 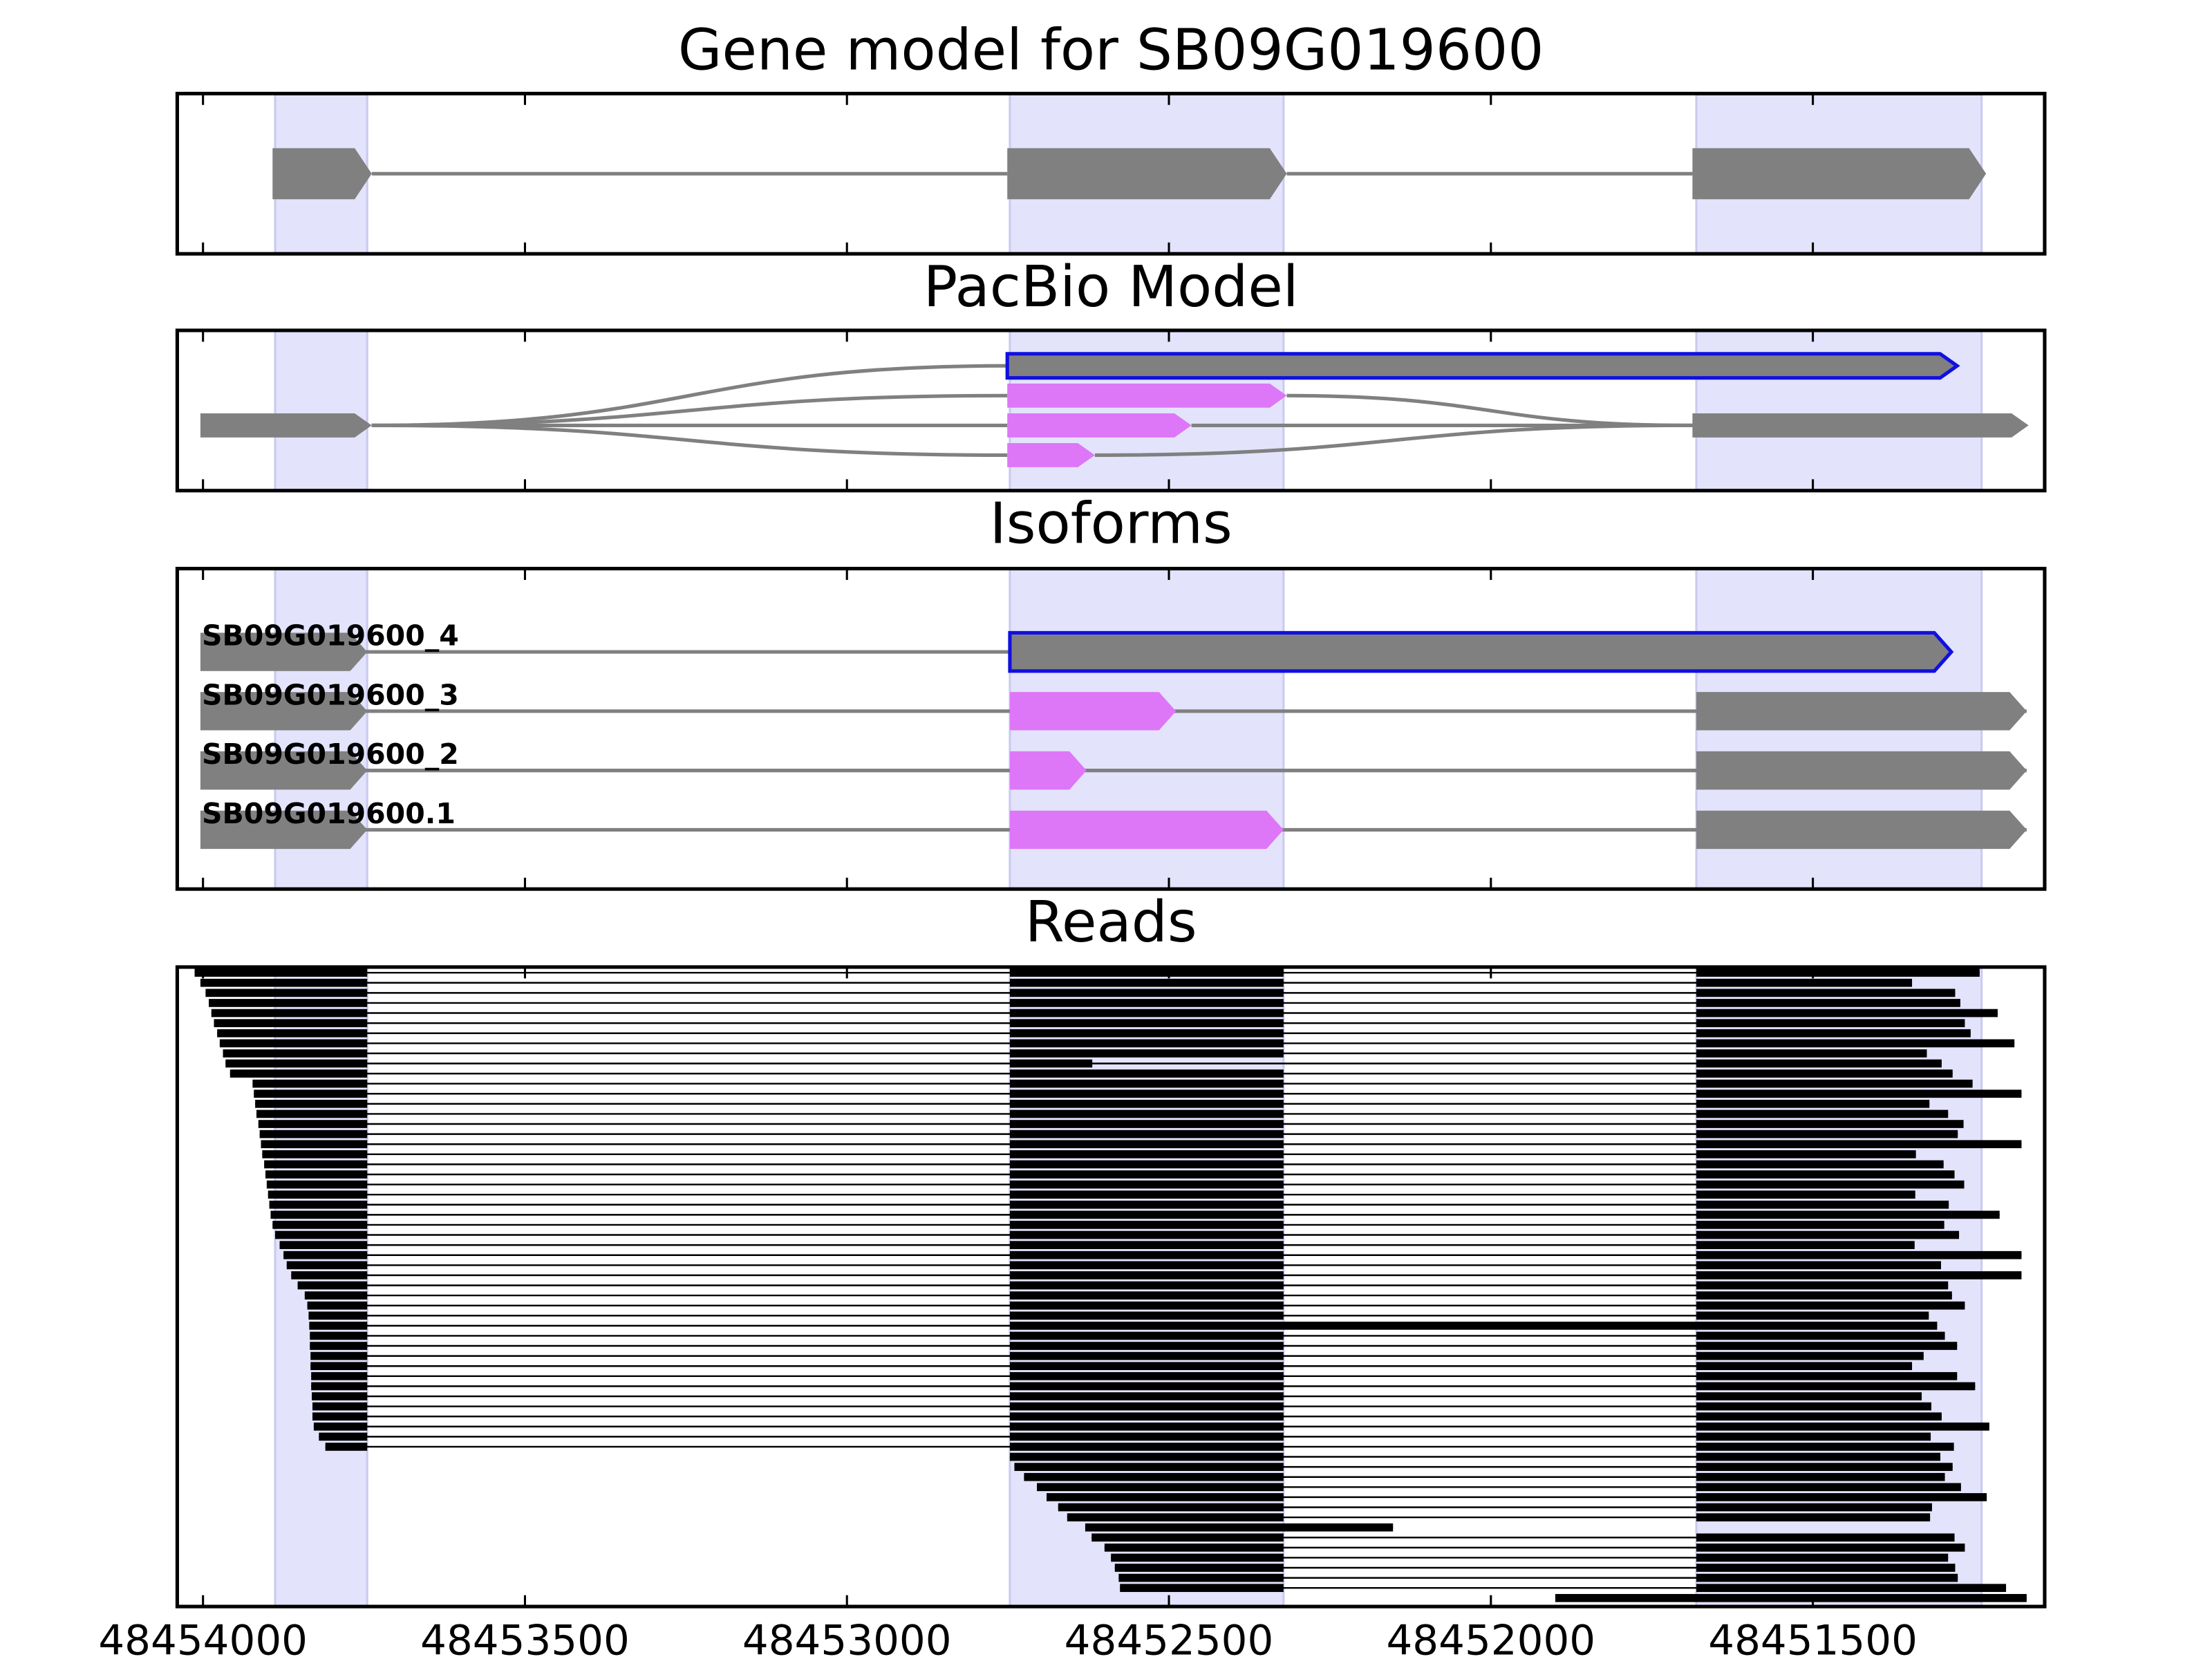 What do you see at coordinates (525, 1638) in the screenshot?
I see `x-tick-label: 48453500` at bounding box center [525, 1638].